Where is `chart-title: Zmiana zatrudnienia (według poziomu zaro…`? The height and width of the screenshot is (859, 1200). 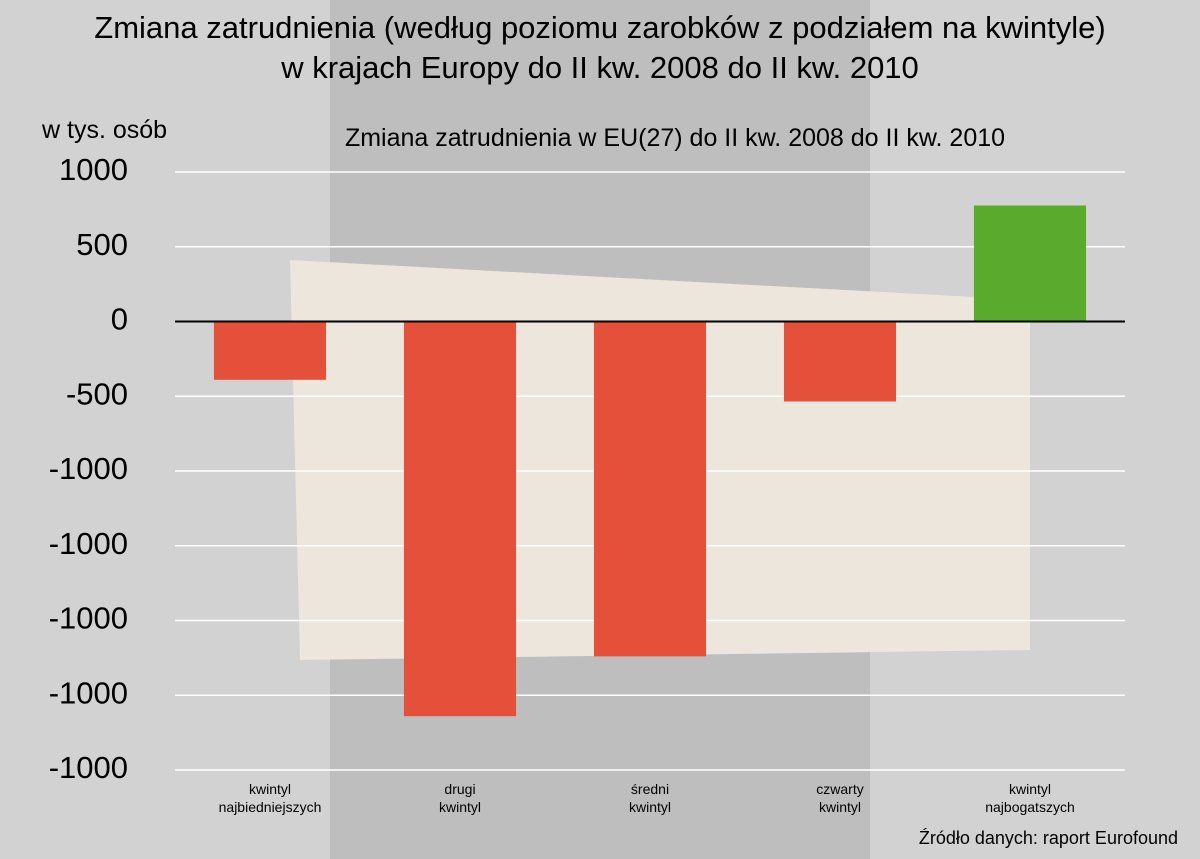
chart-title: Zmiana zatrudnienia (według poziomu zaro… is located at coordinates (600, 47).